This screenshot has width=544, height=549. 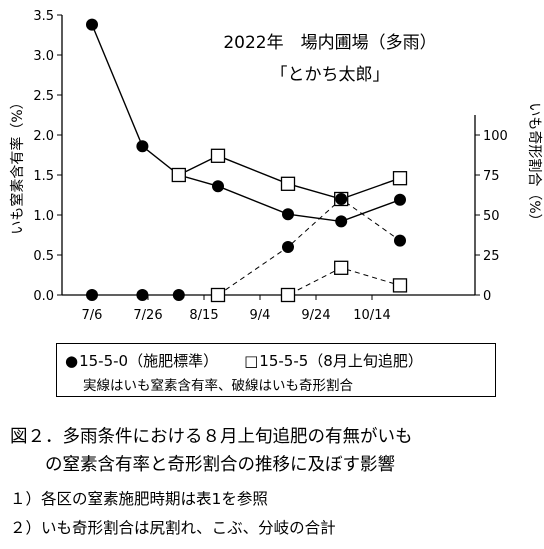 What do you see at coordinates (211, 437) in the screenshot?
I see `figure-caption-line1: 図２．多雨条件における８月上旬追肥の有無がいも` at bounding box center [211, 437].